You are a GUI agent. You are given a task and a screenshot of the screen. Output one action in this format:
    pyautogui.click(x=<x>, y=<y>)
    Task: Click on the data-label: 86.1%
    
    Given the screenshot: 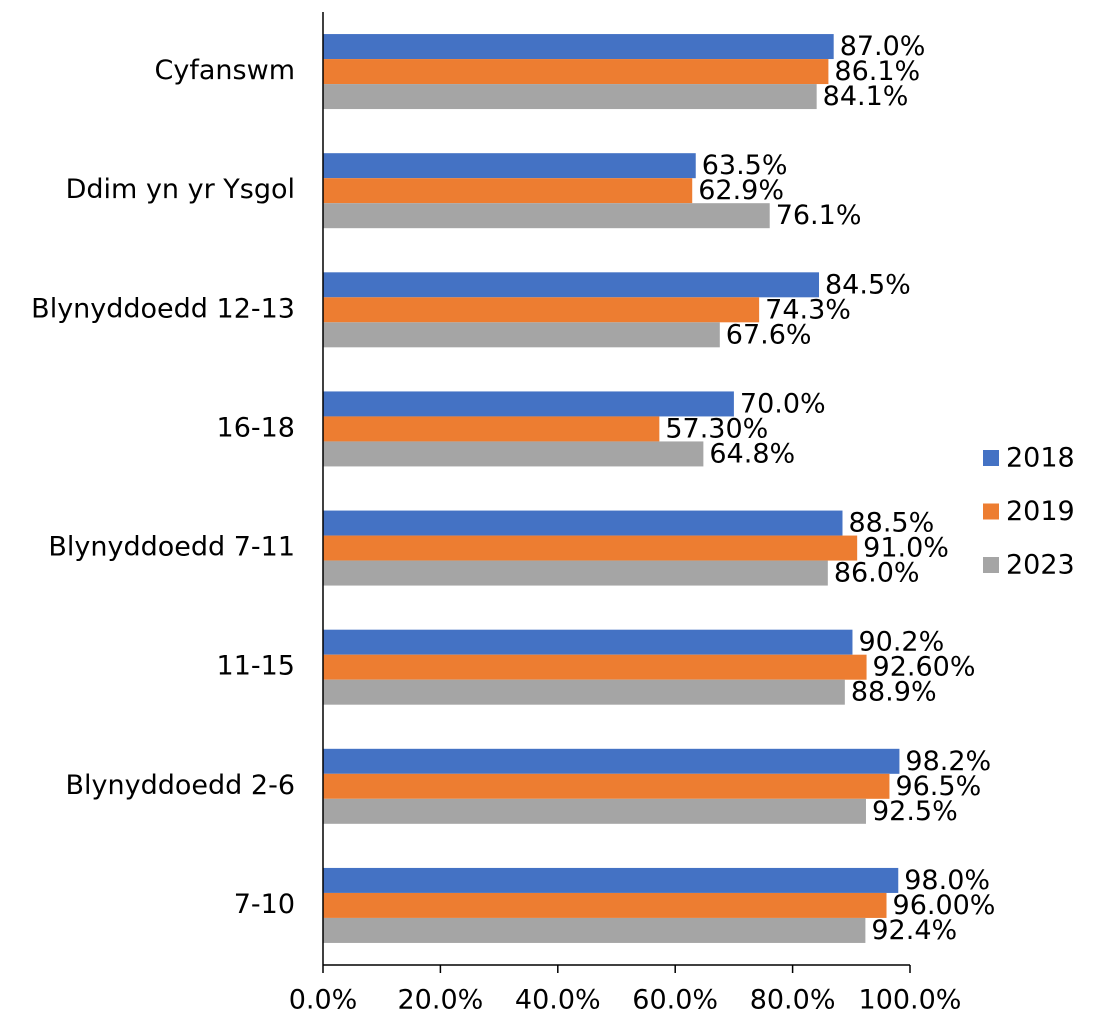 What is the action you would take?
    pyautogui.click(x=877, y=71)
    